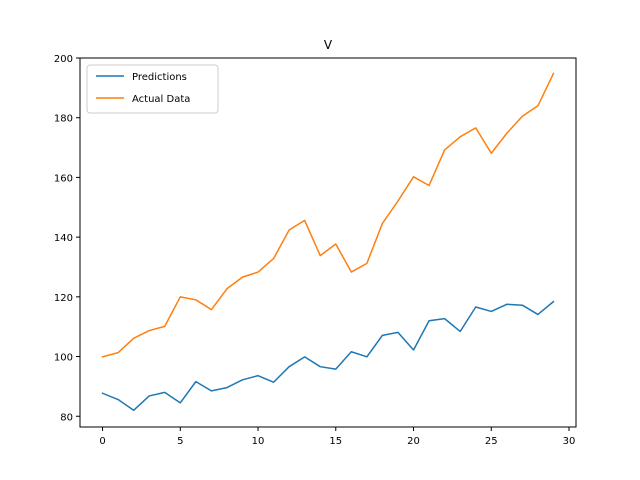 The height and width of the screenshot is (480, 640). I want to click on x-tick-label: 10, so click(258, 441).